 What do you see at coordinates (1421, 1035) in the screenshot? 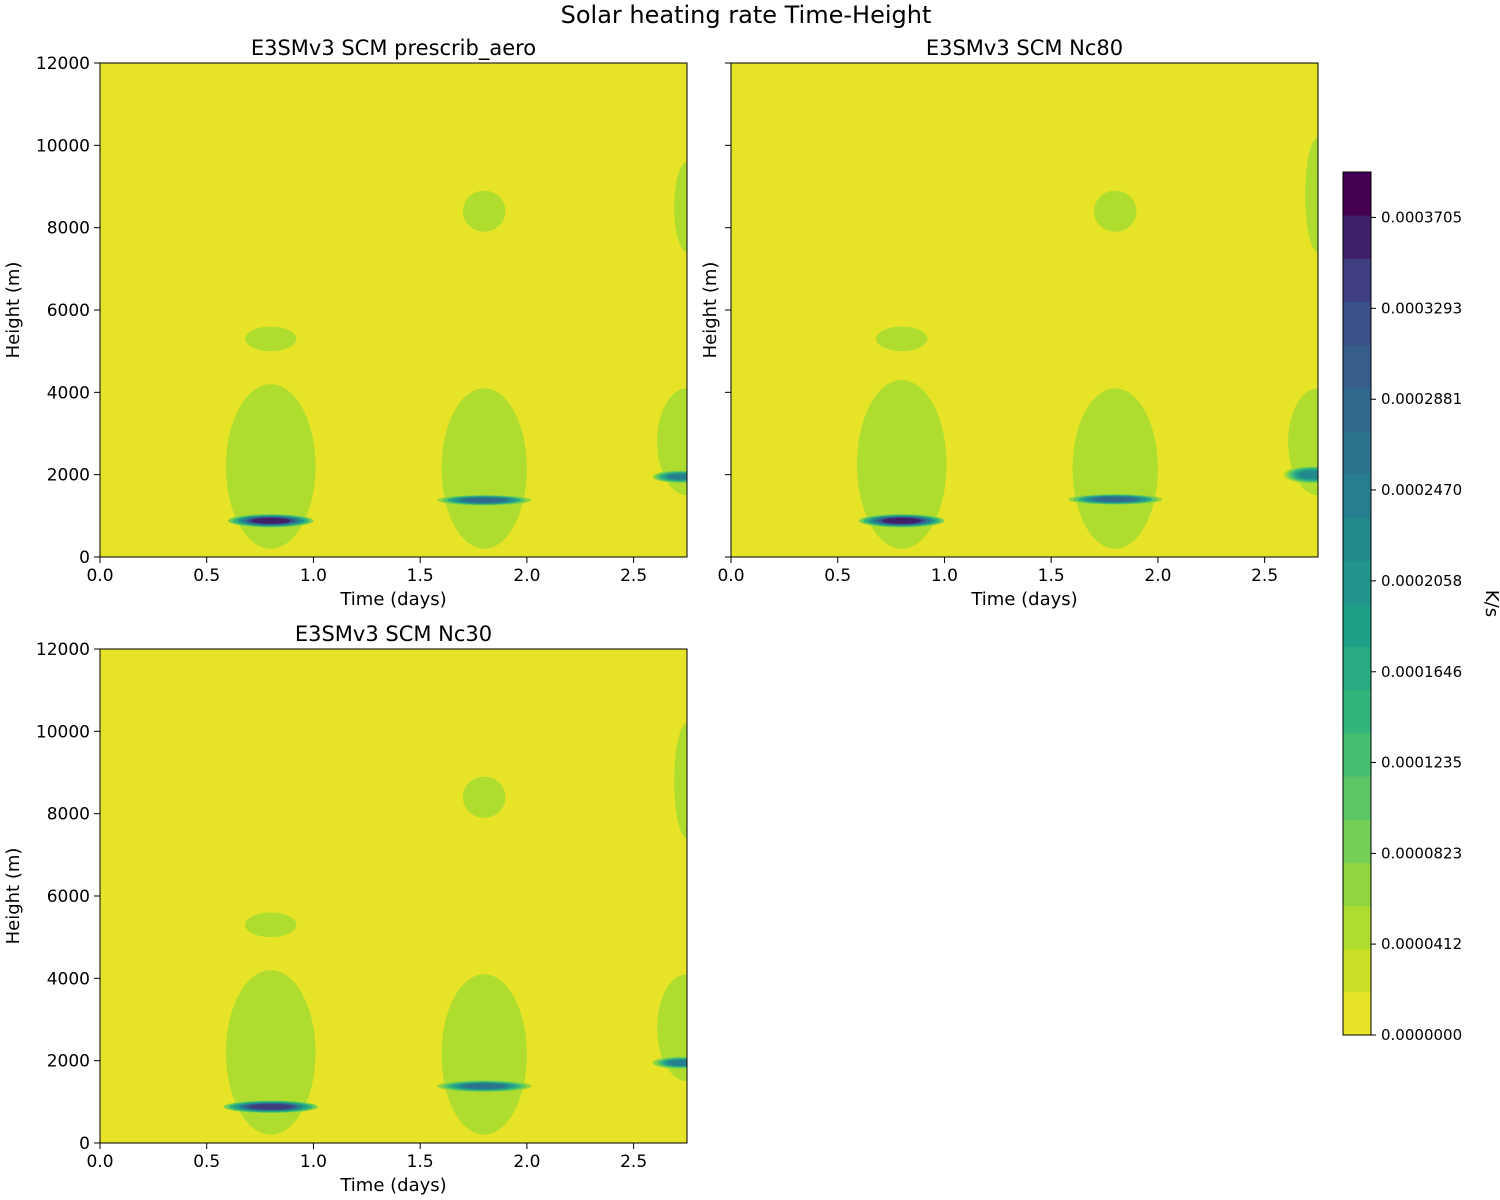
I see `colorbar-tick-label: 0.0000000` at bounding box center [1421, 1035].